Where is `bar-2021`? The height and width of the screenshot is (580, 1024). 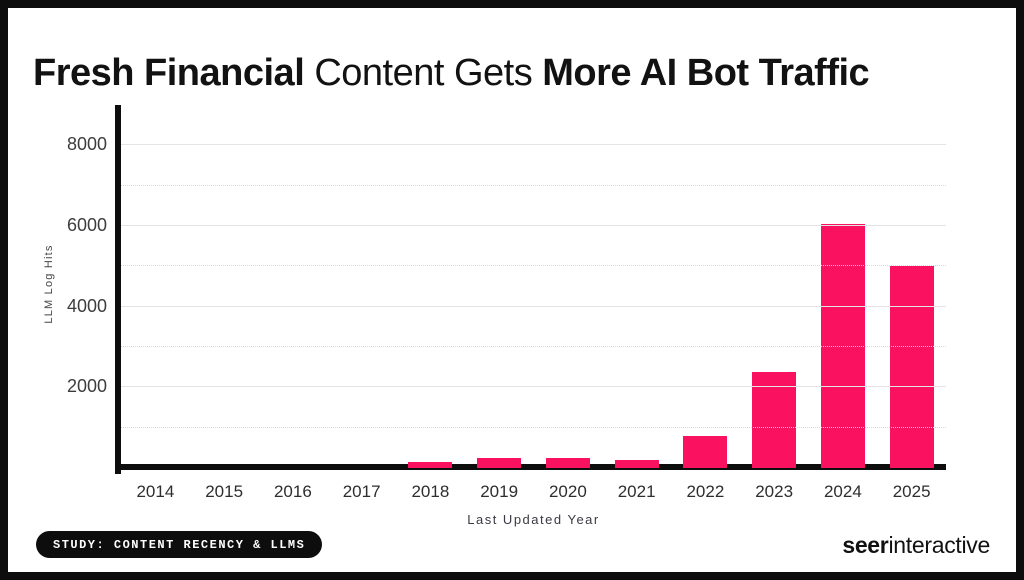 bar-2021 is located at coordinates (636, 464).